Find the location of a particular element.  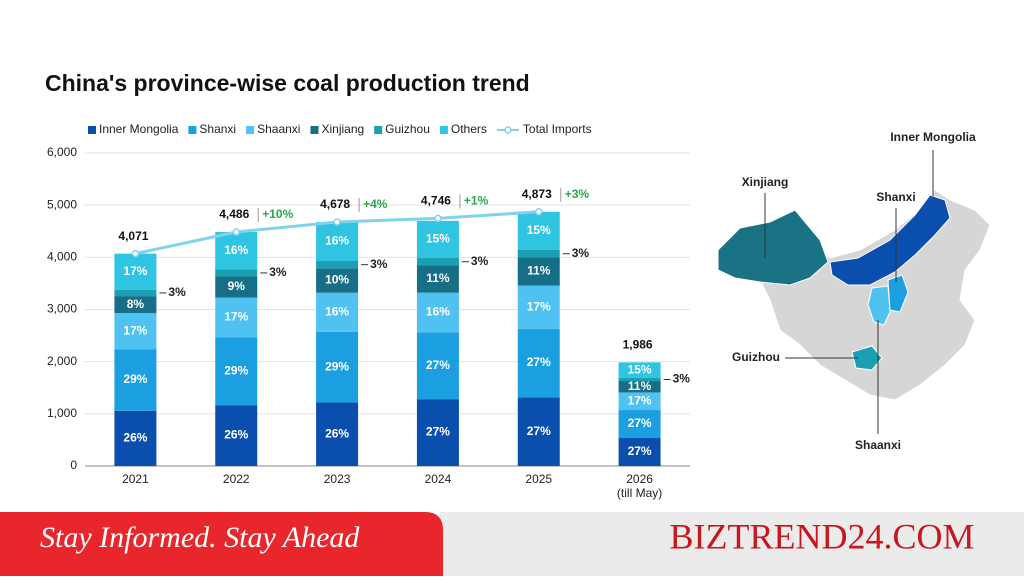

footer-band is located at coordinates (732, 544).